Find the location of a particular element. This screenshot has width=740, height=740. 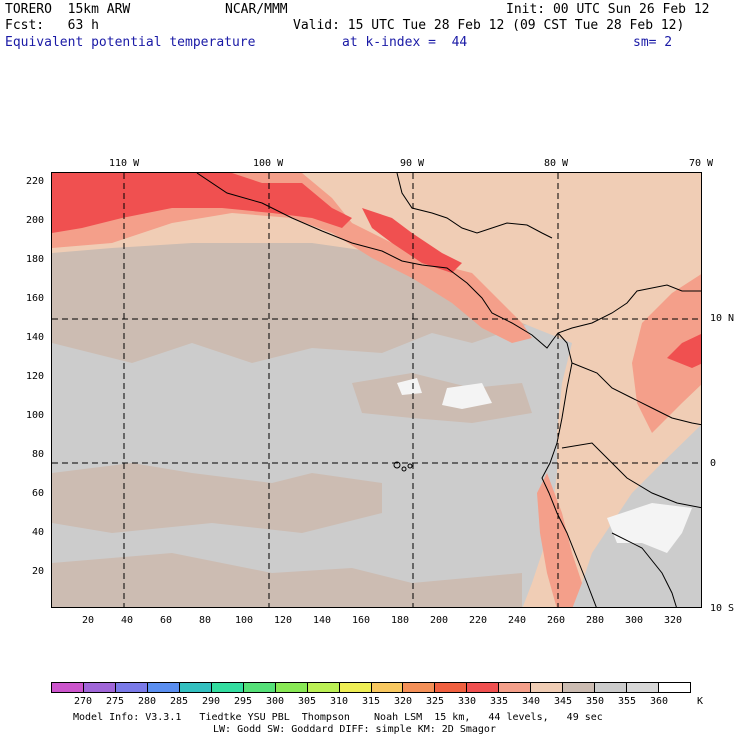

colorbar-label: 290 is located at coordinates (211, 701).